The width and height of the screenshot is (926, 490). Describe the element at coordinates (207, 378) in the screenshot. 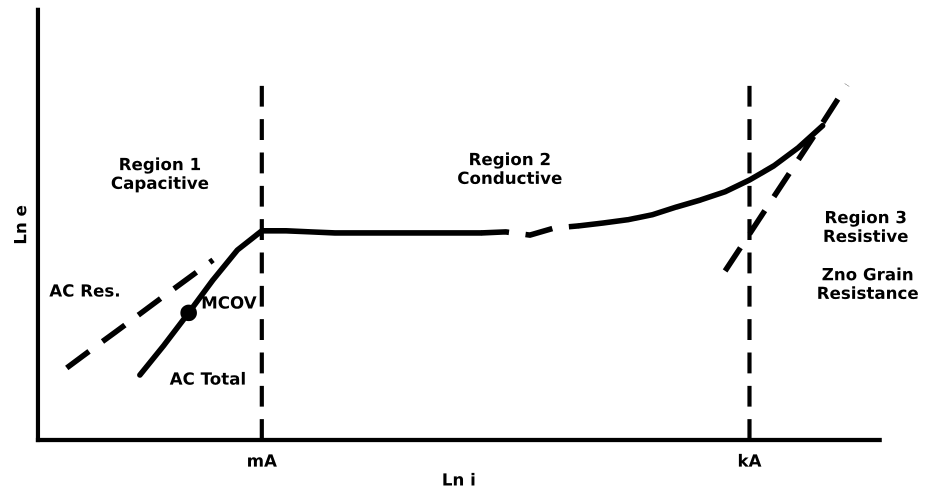

I see `annotation: AC Total` at that location.